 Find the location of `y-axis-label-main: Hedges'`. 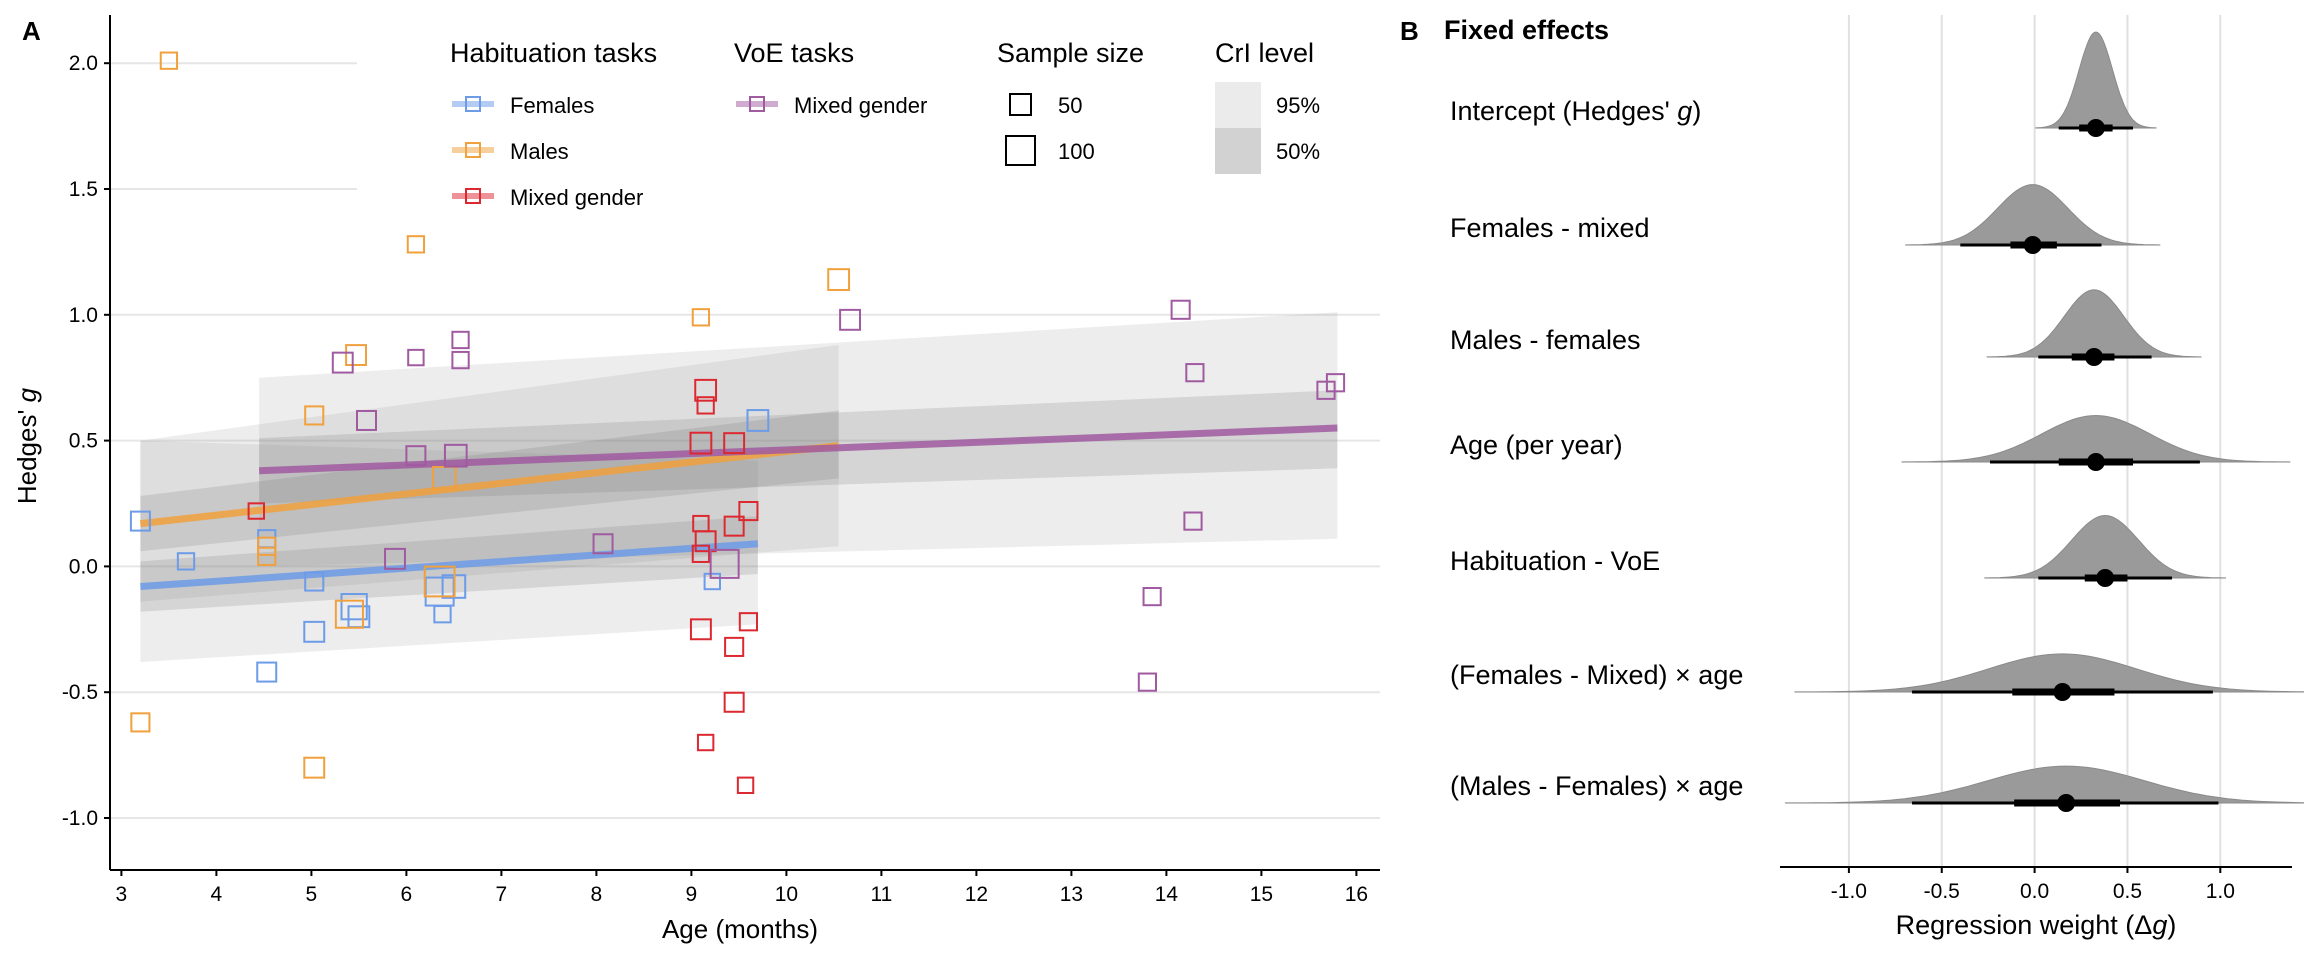

y-axis-label-main: Hedges' is located at coordinates (27, 457).